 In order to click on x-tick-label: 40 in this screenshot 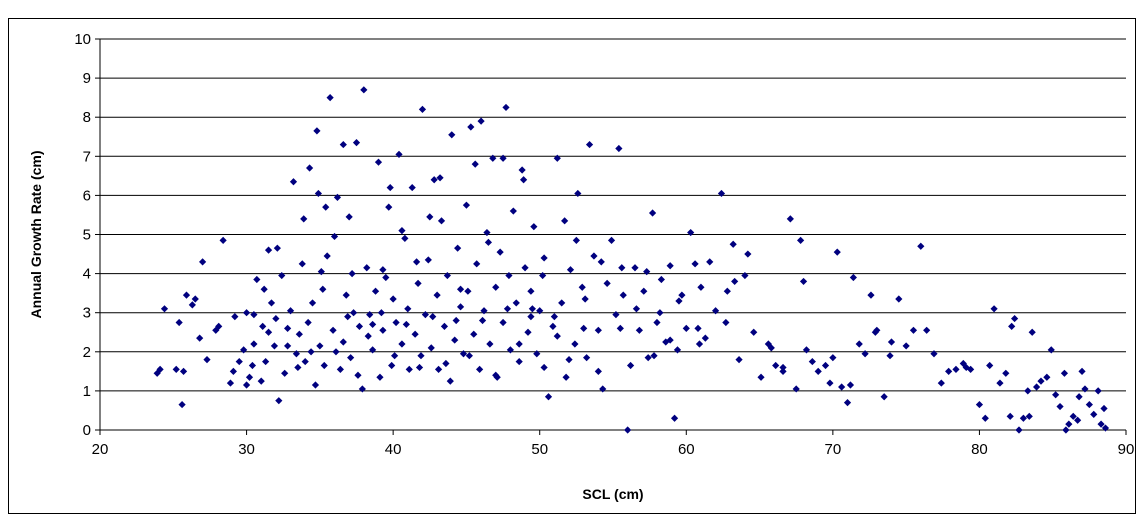, I will do `click(393, 449)`.